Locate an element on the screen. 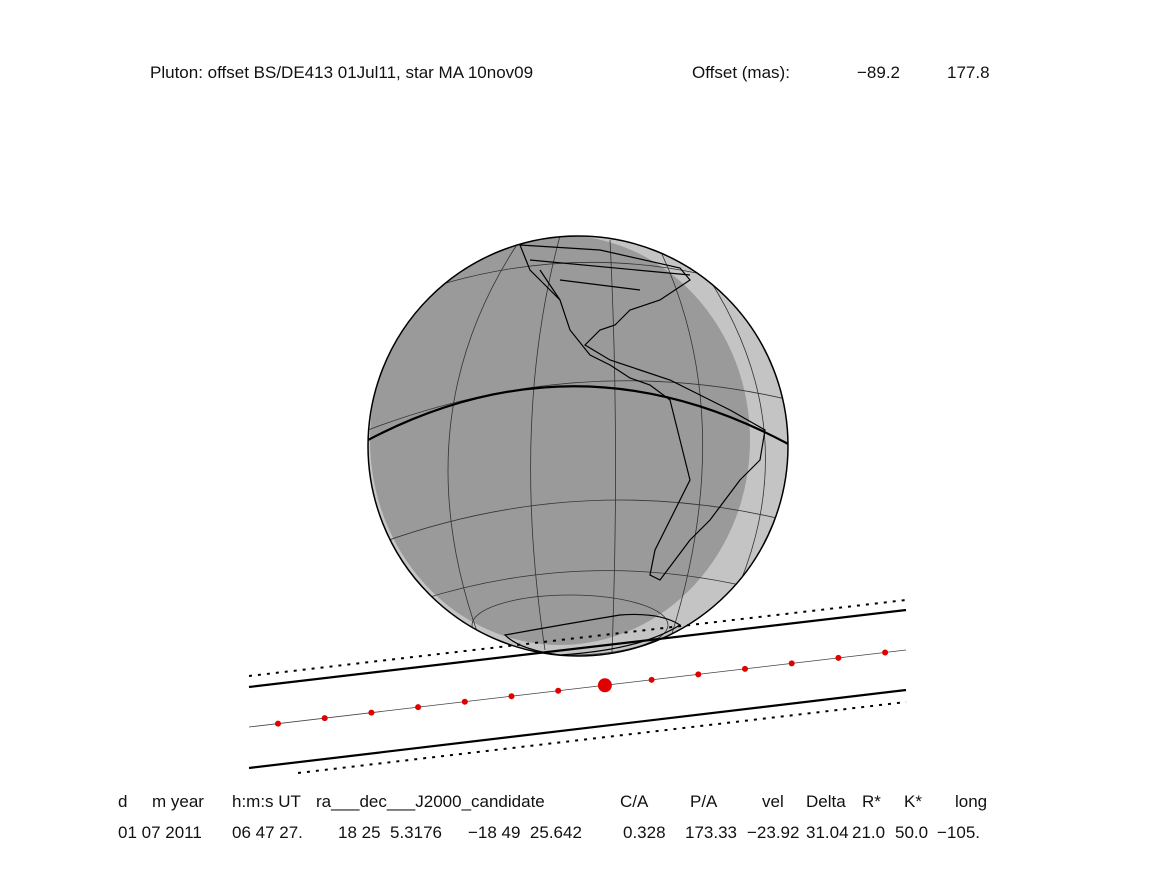  table-cell: 21.0 is located at coordinates (868, 832).